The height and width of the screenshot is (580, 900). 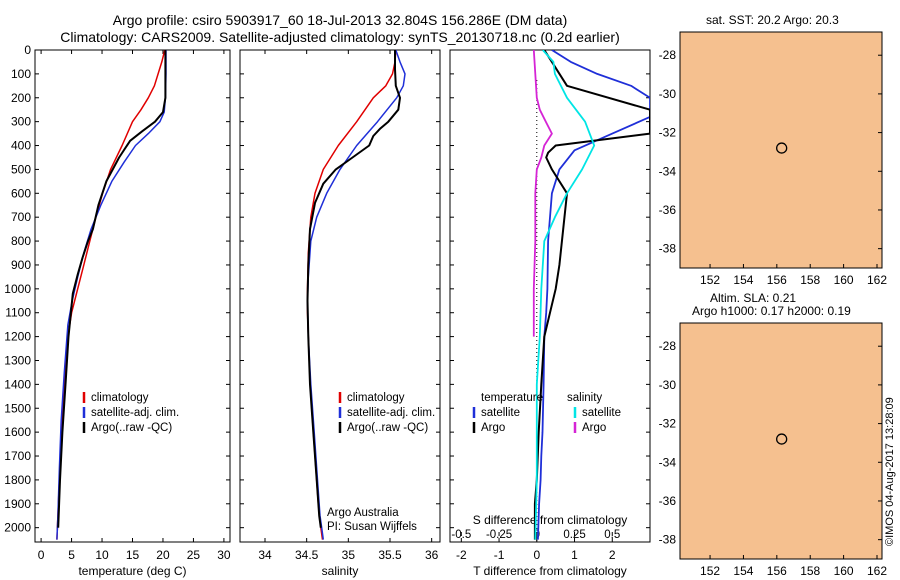 I want to click on depth-tick-label: 1800, so click(x=17, y=480).